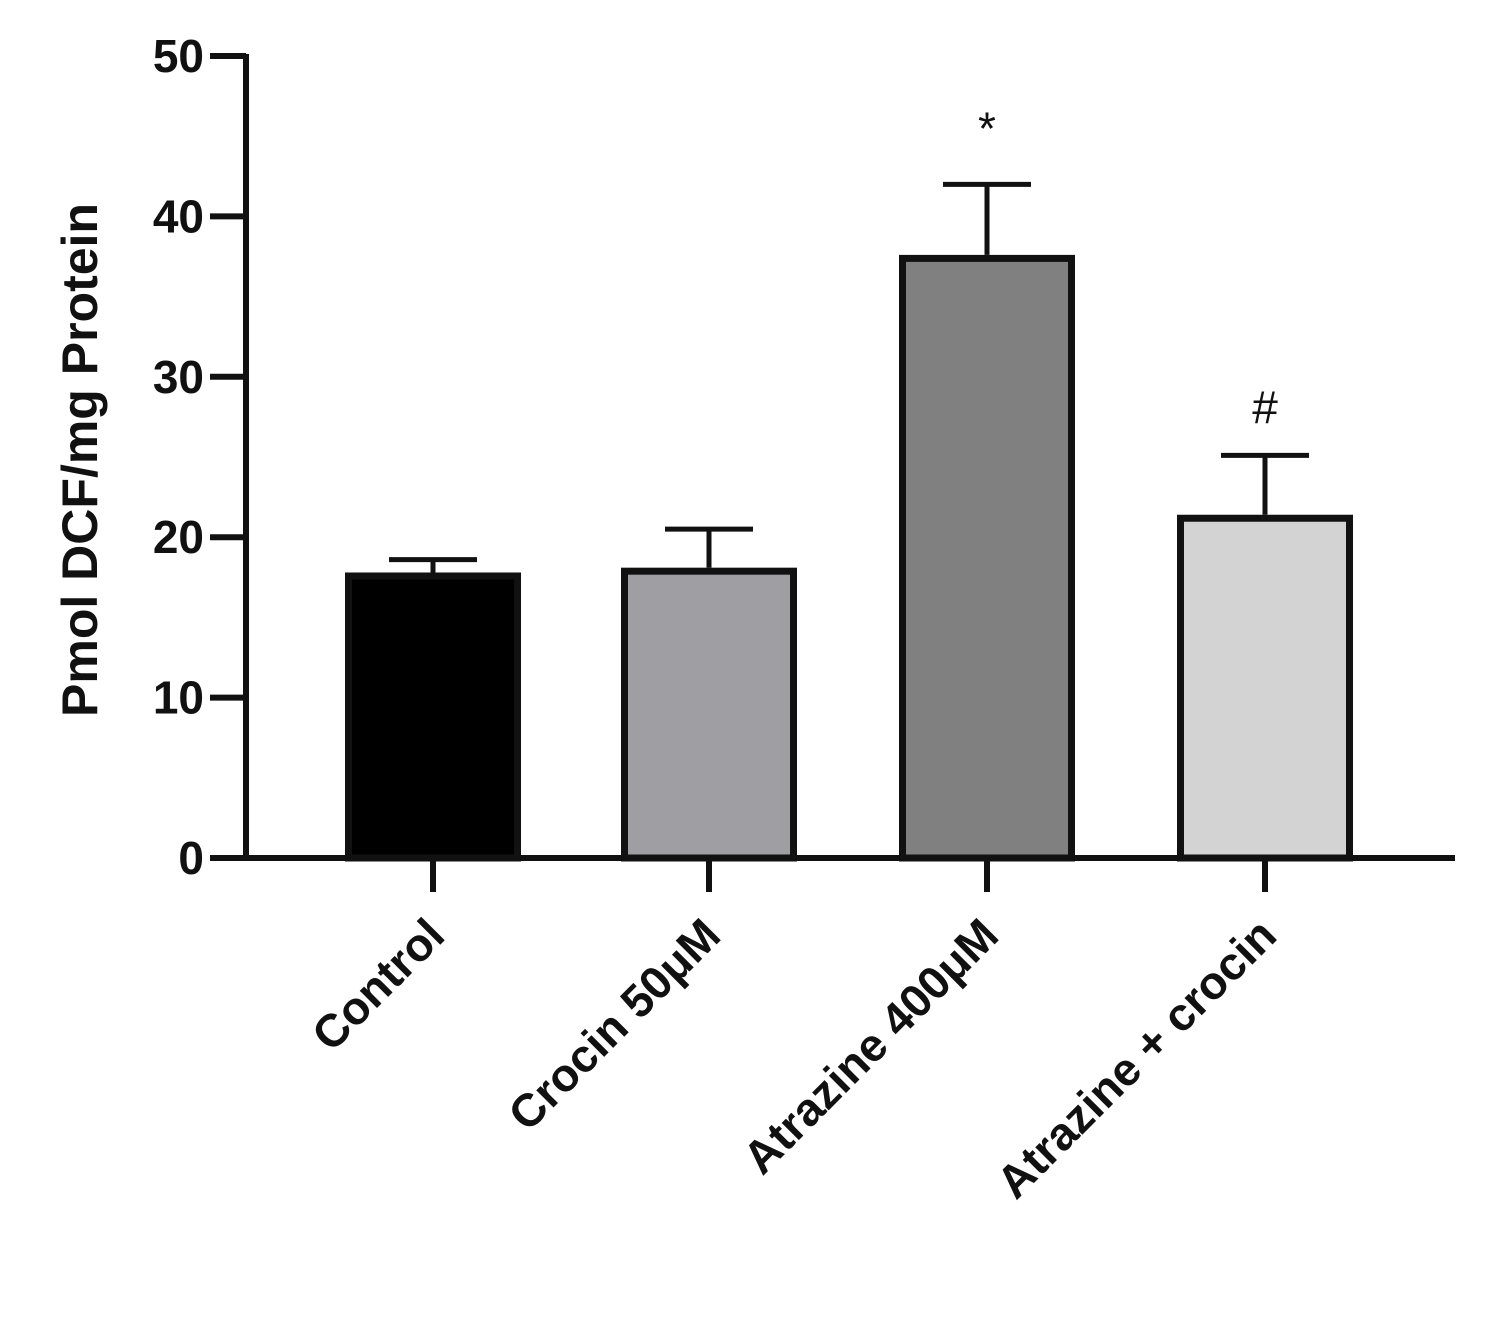  What do you see at coordinates (178, 56) in the screenshot?
I see `y-tick-label: 50` at bounding box center [178, 56].